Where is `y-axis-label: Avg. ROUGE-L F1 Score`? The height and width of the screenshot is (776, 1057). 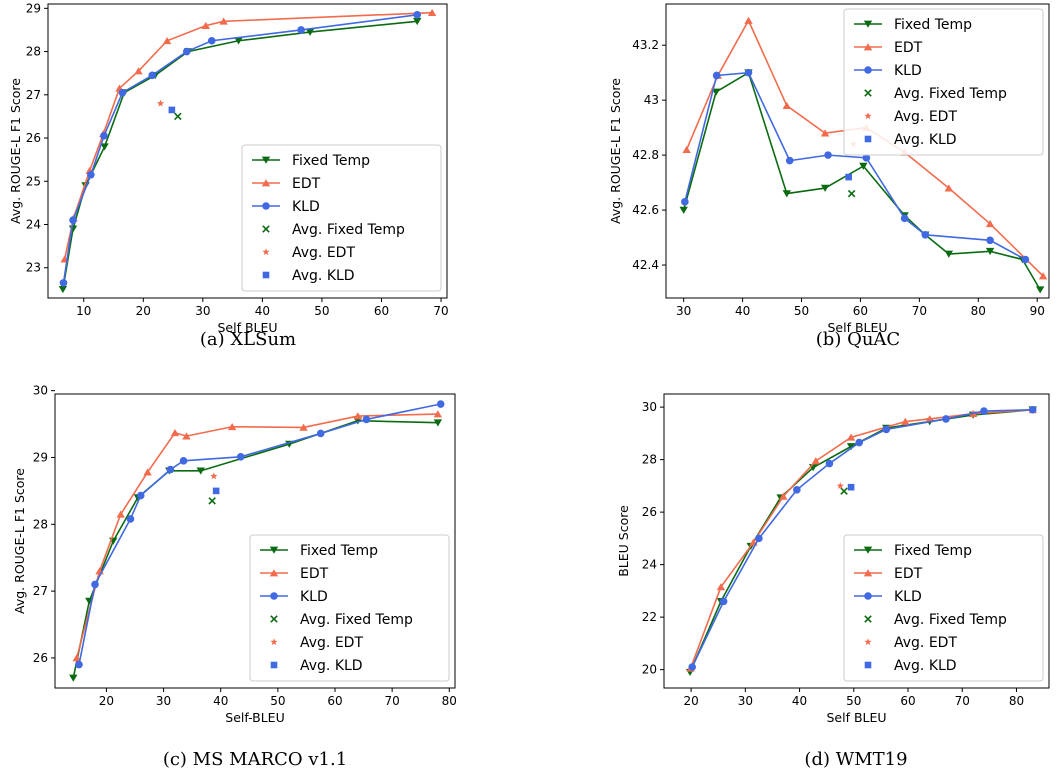 y-axis-label: Avg. ROUGE-L F1 Score is located at coordinates (15, 151).